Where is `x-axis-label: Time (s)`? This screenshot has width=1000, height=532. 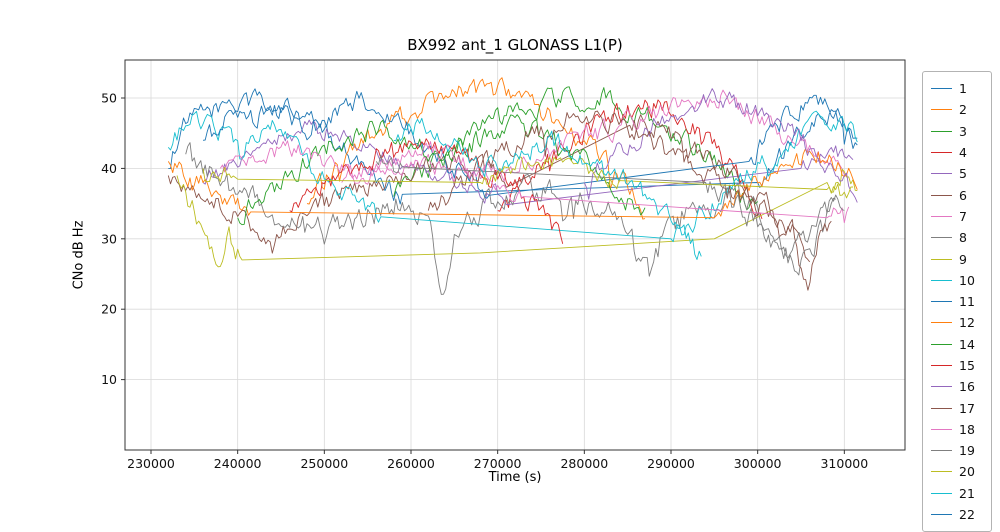
x-axis-label: Time (s) is located at coordinates (515, 477).